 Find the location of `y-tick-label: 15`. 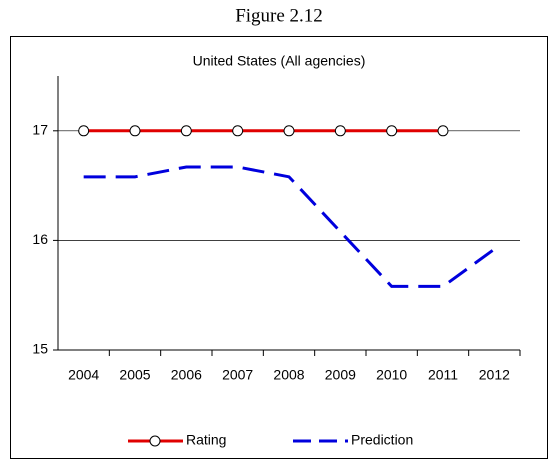

y-tick-label: 15 is located at coordinates (40, 349).